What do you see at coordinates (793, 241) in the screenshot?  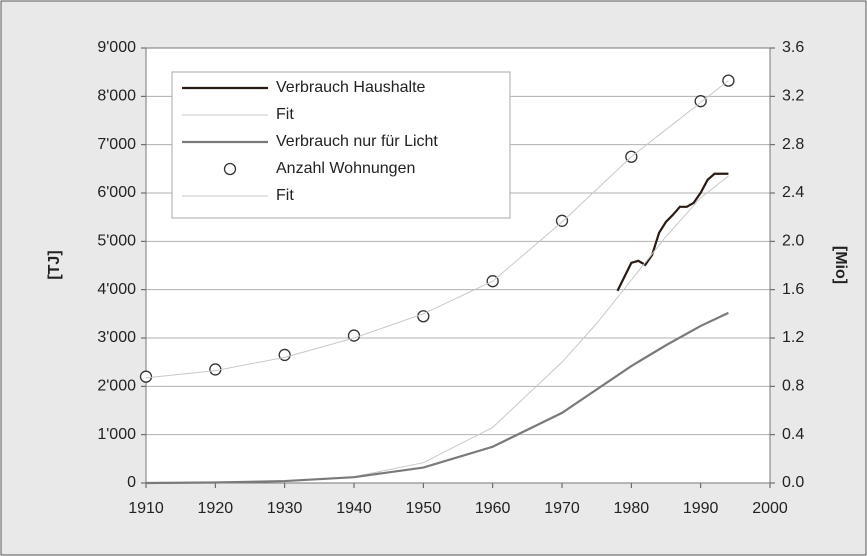 I see `y2-tick-label: 2.0` at bounding box center [793, 241].